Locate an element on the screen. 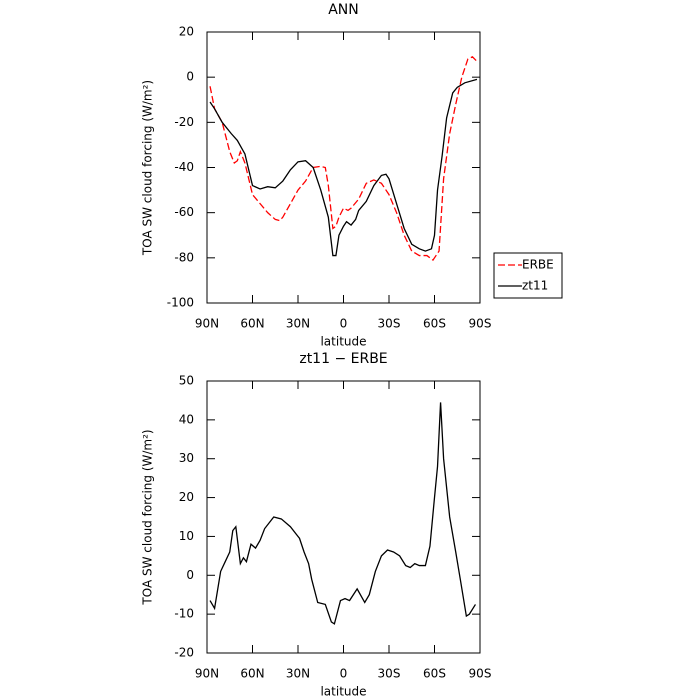 The image size is (700, 700). y-tick-label: -60 is located at coordinates (184, 212).